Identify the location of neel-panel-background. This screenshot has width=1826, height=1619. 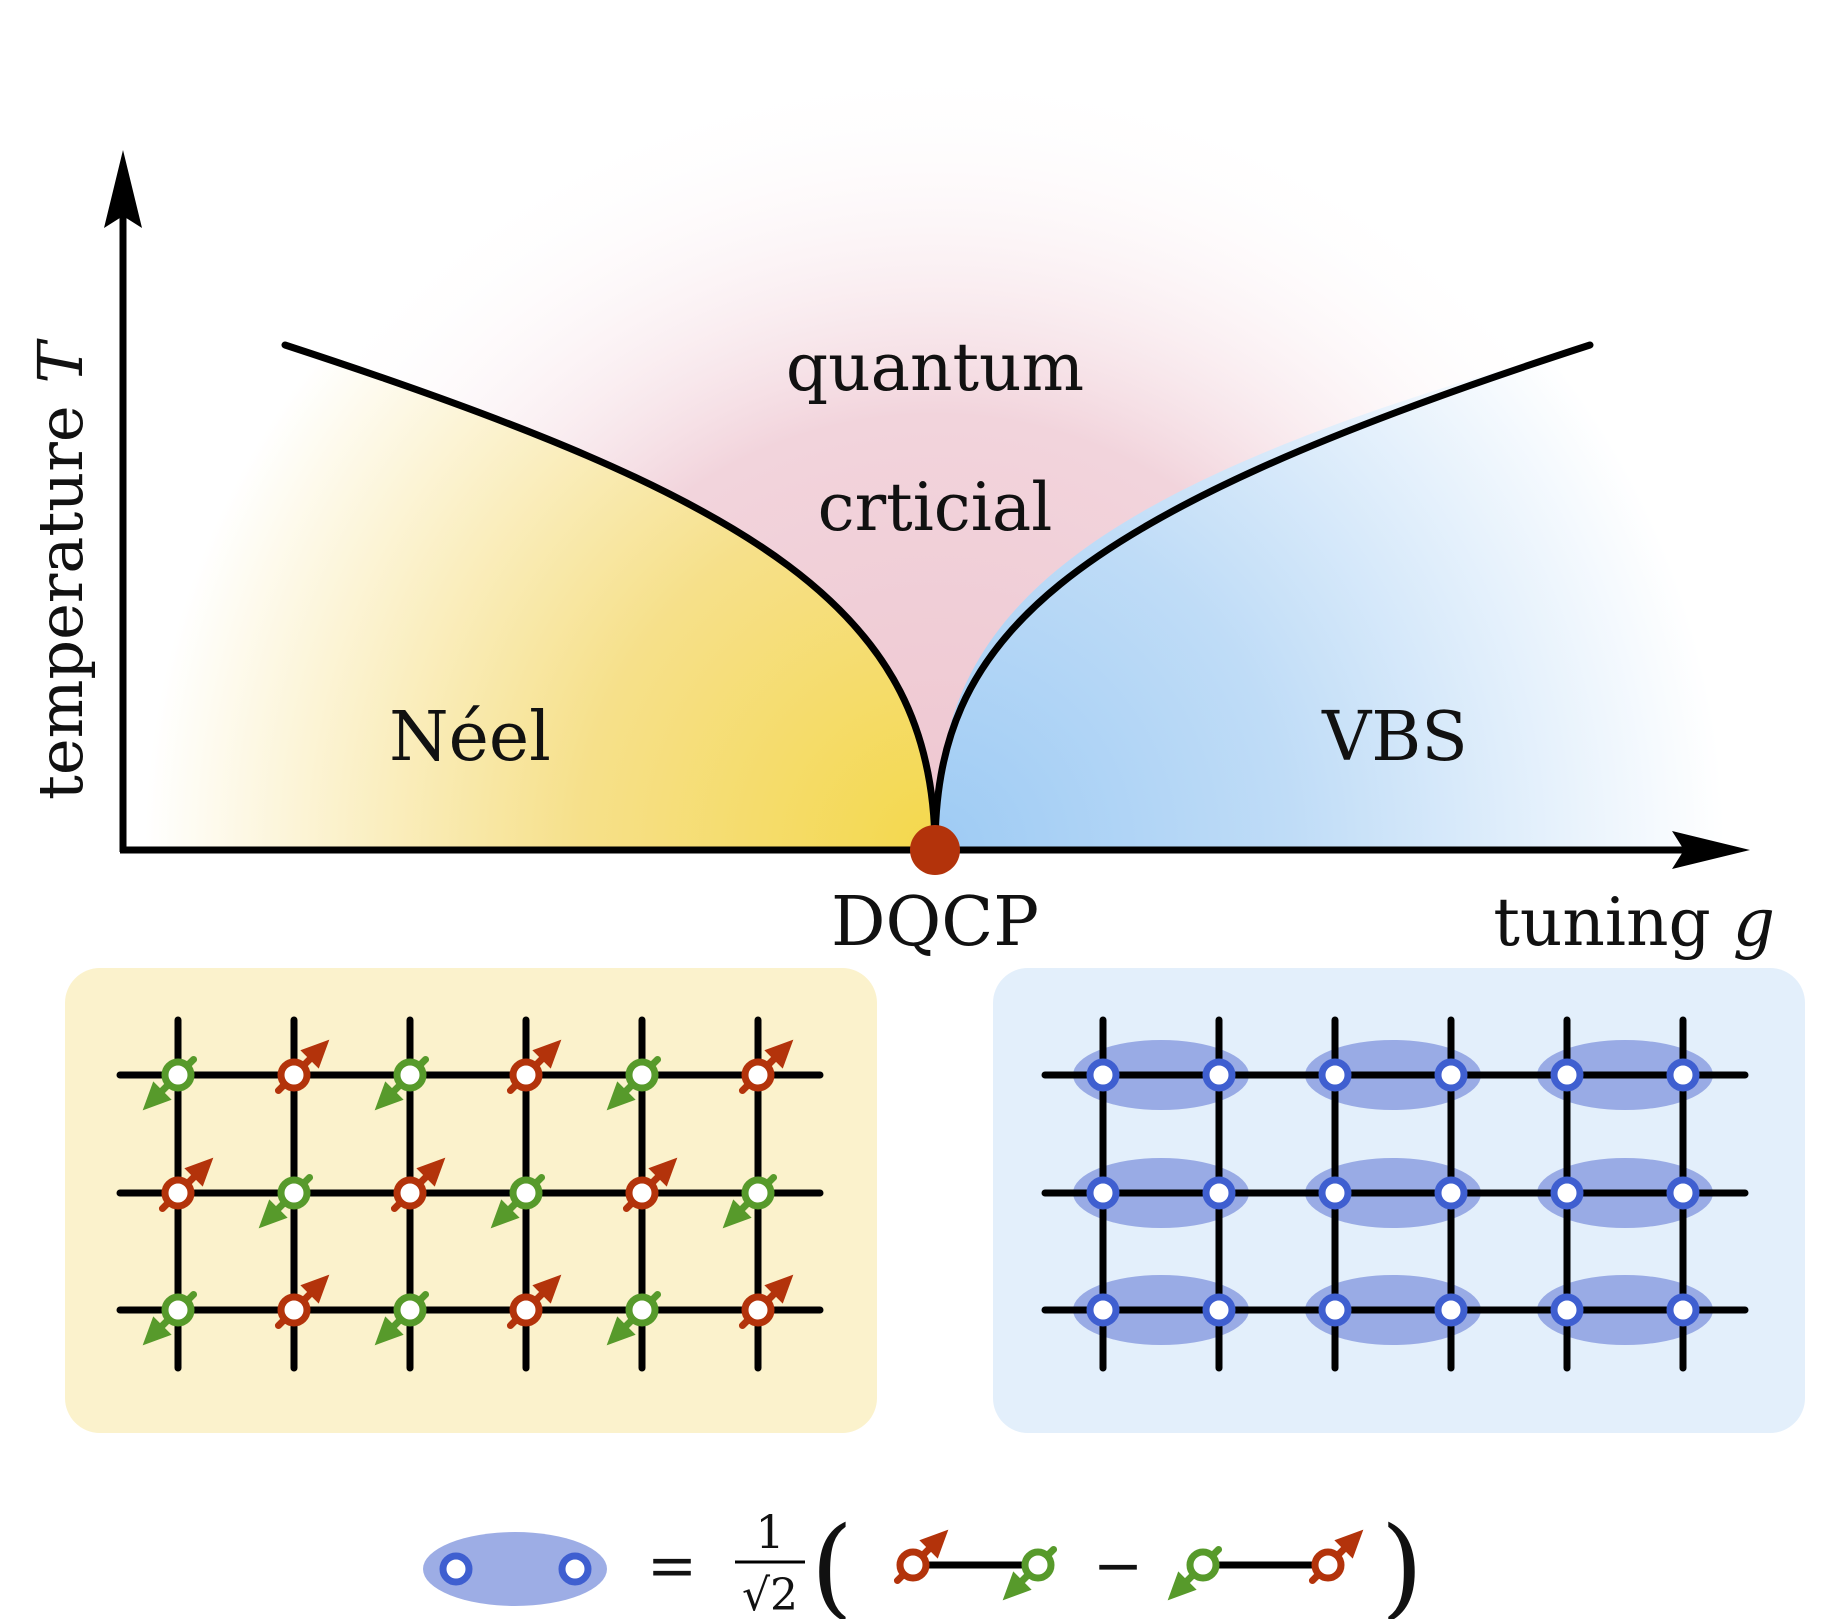
(471, 1200).